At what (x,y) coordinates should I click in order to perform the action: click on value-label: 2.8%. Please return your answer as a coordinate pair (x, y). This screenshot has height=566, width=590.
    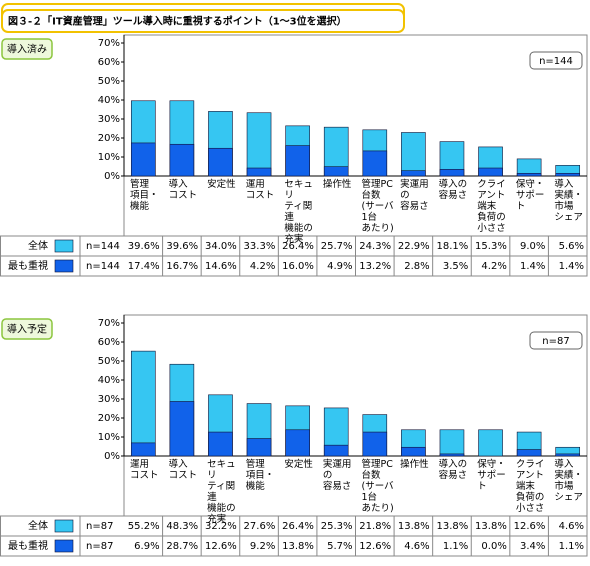
    Looking at the image, I should click on (416, 266).